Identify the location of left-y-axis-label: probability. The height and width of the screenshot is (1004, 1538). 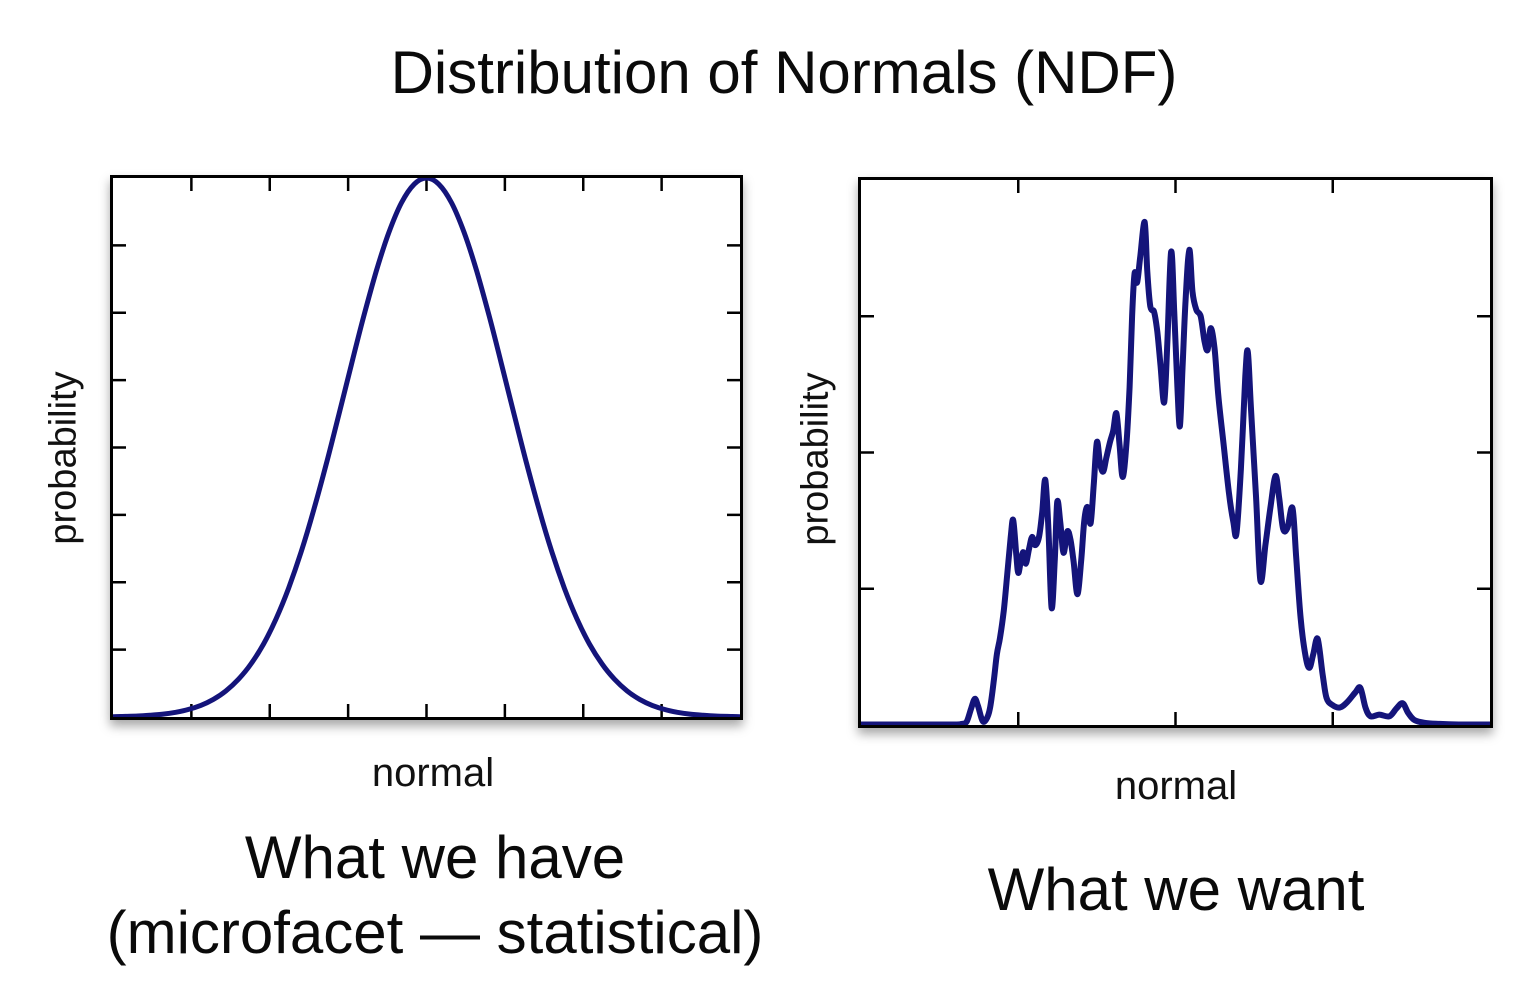
(63, 458).